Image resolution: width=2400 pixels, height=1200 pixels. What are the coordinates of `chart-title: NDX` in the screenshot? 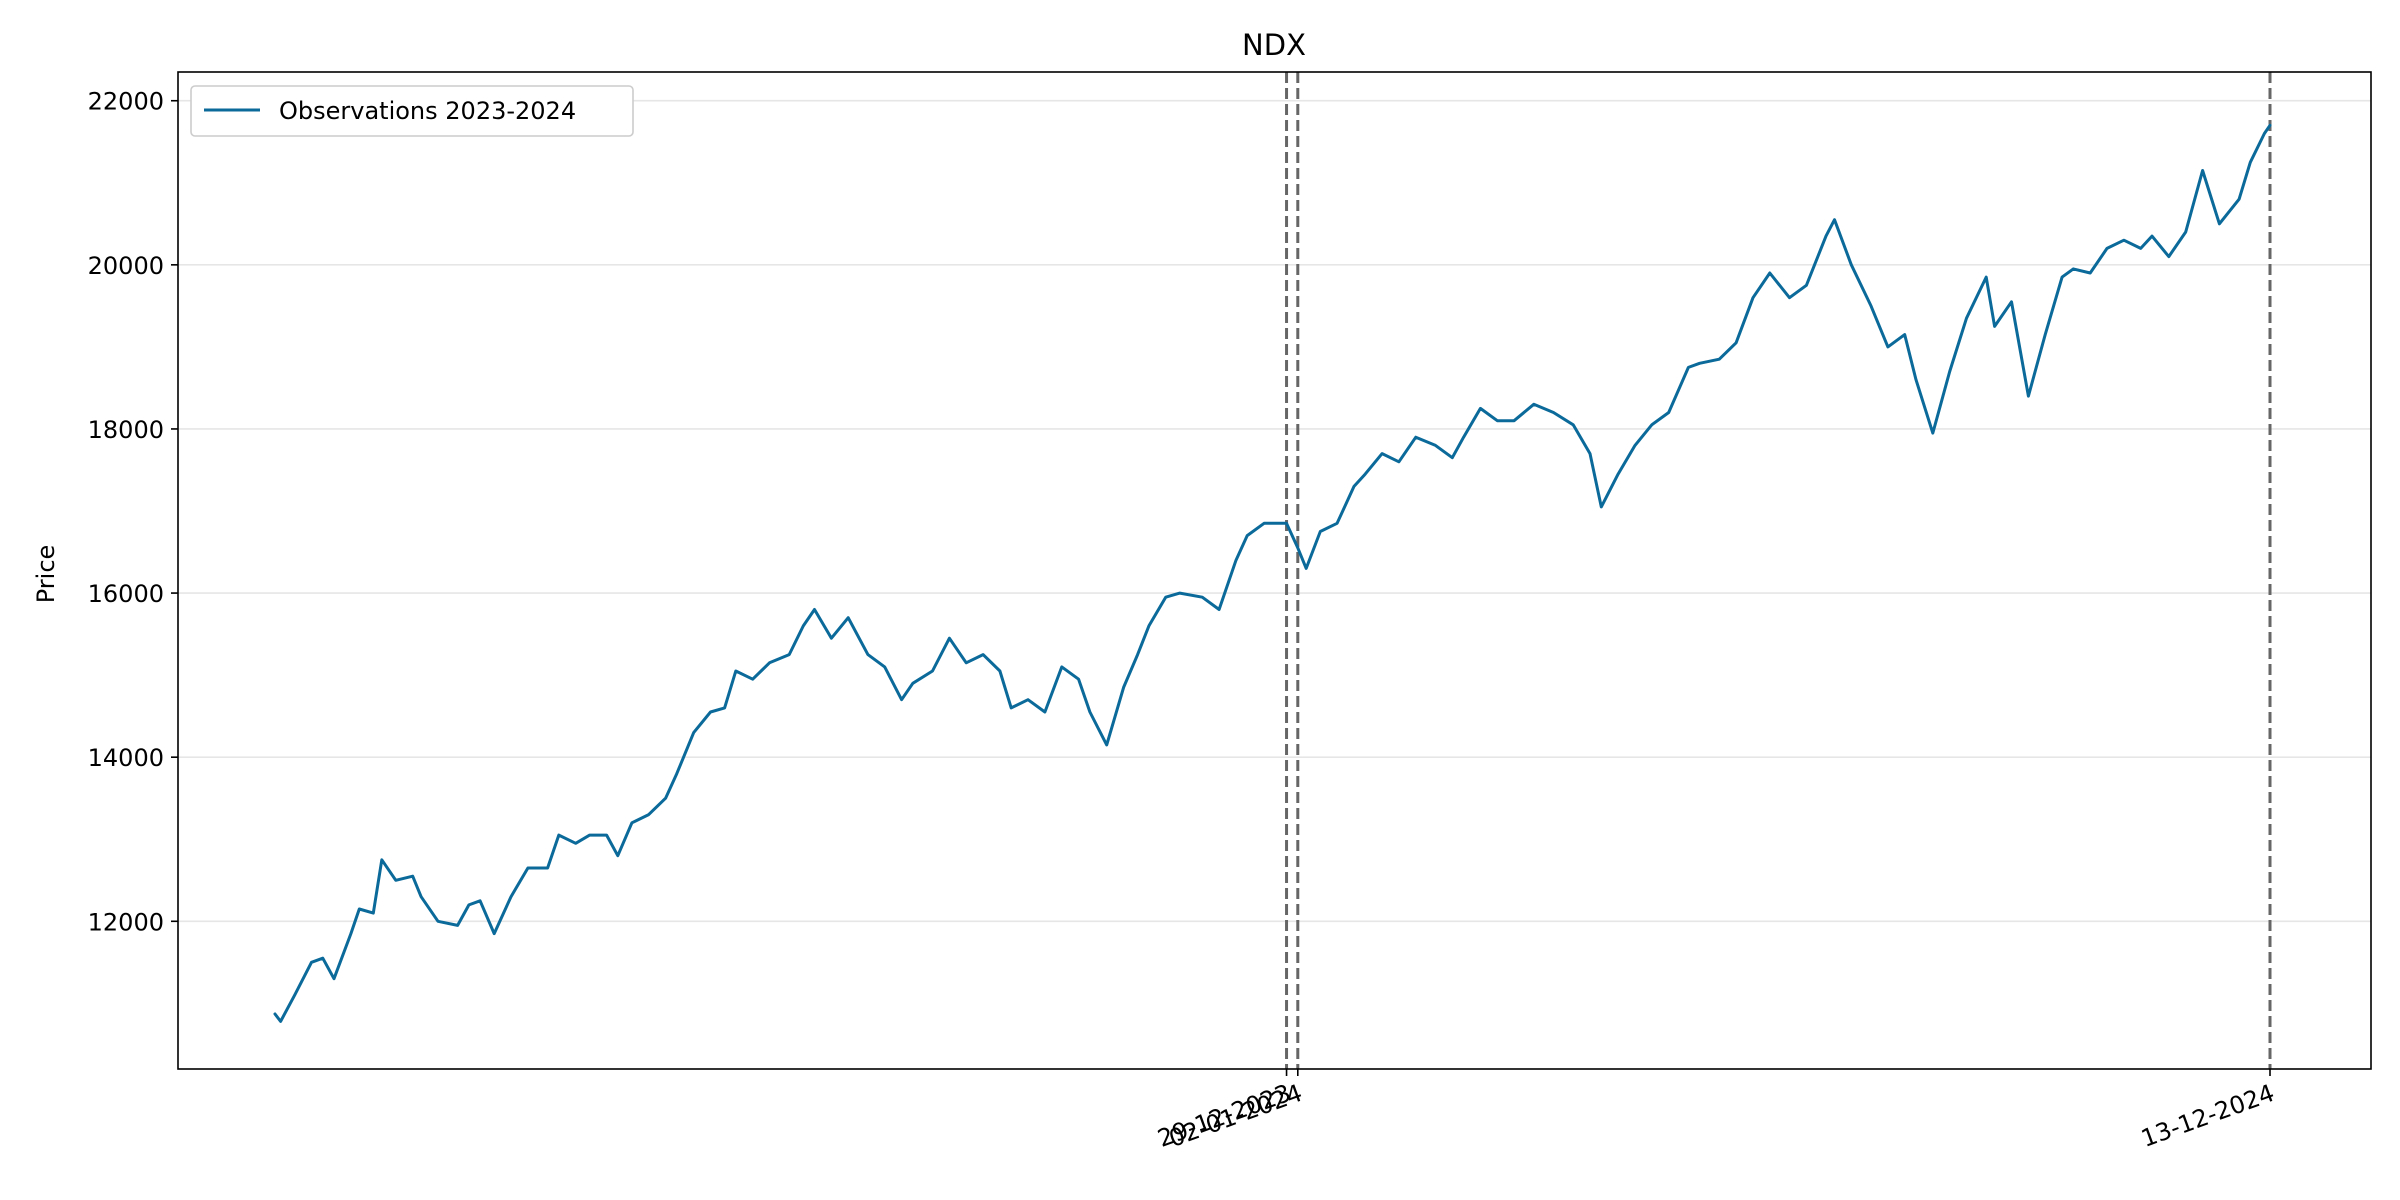 It's located at (1274, 45).